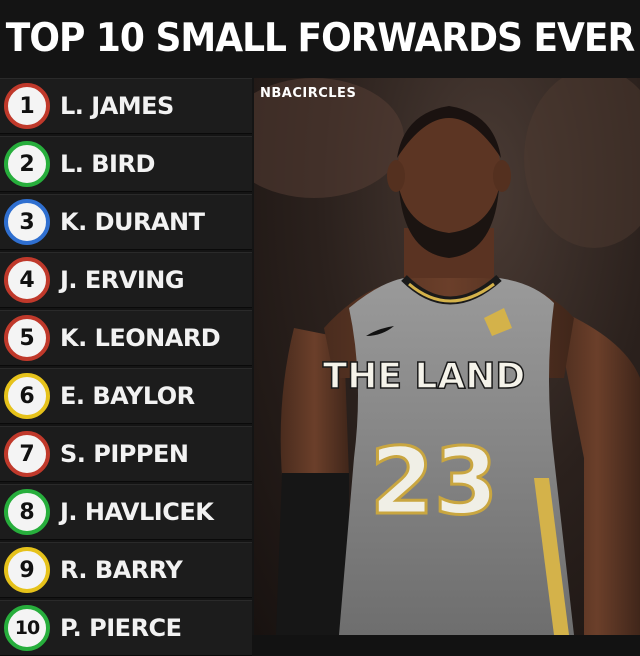  I want to click on player-name: J. HAVLICEK, so click(137, 512).